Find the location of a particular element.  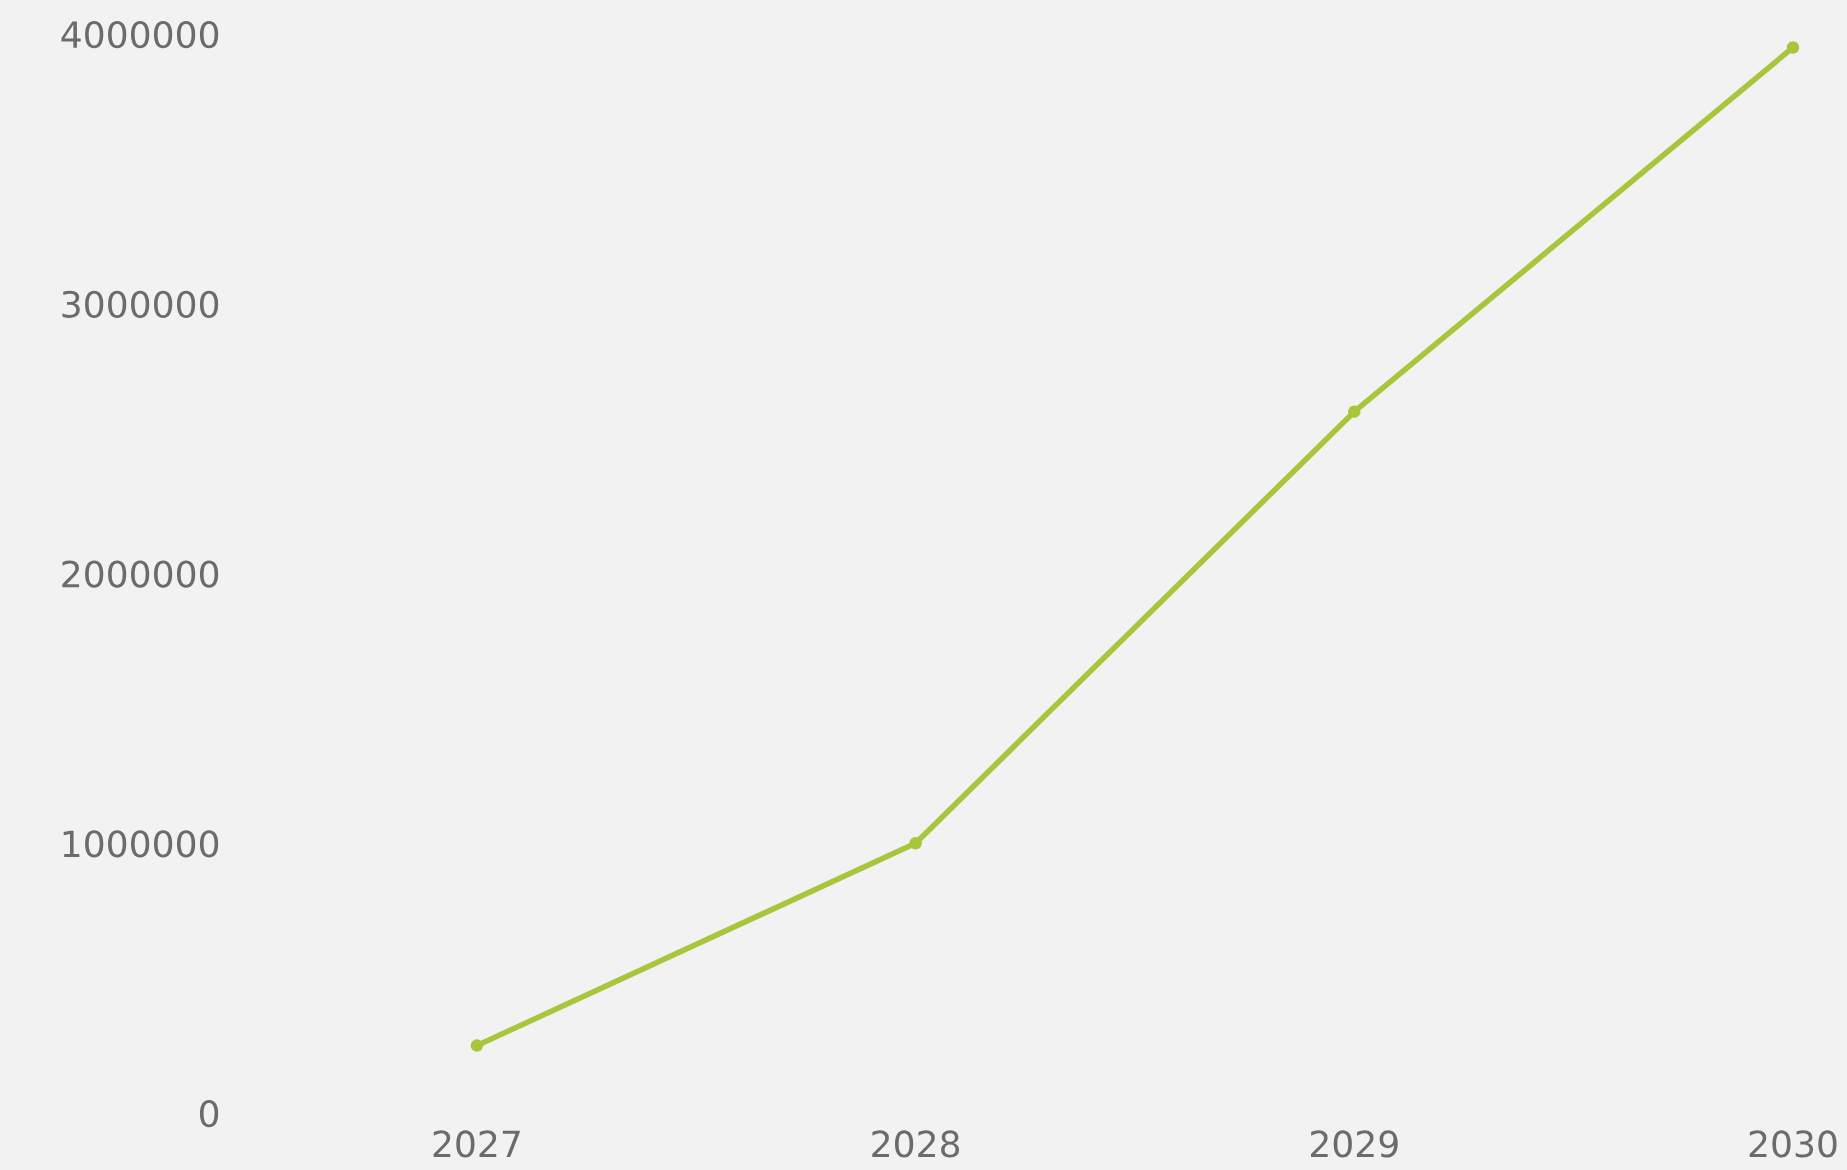

y-tick-label: 1000000 is located at coordinates (141, 844).